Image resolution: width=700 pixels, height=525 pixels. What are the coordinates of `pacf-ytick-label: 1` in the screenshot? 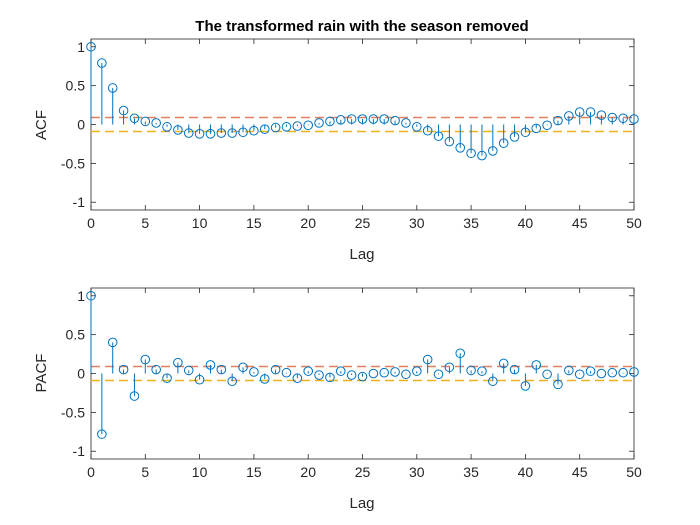 It's located at (81, 296).